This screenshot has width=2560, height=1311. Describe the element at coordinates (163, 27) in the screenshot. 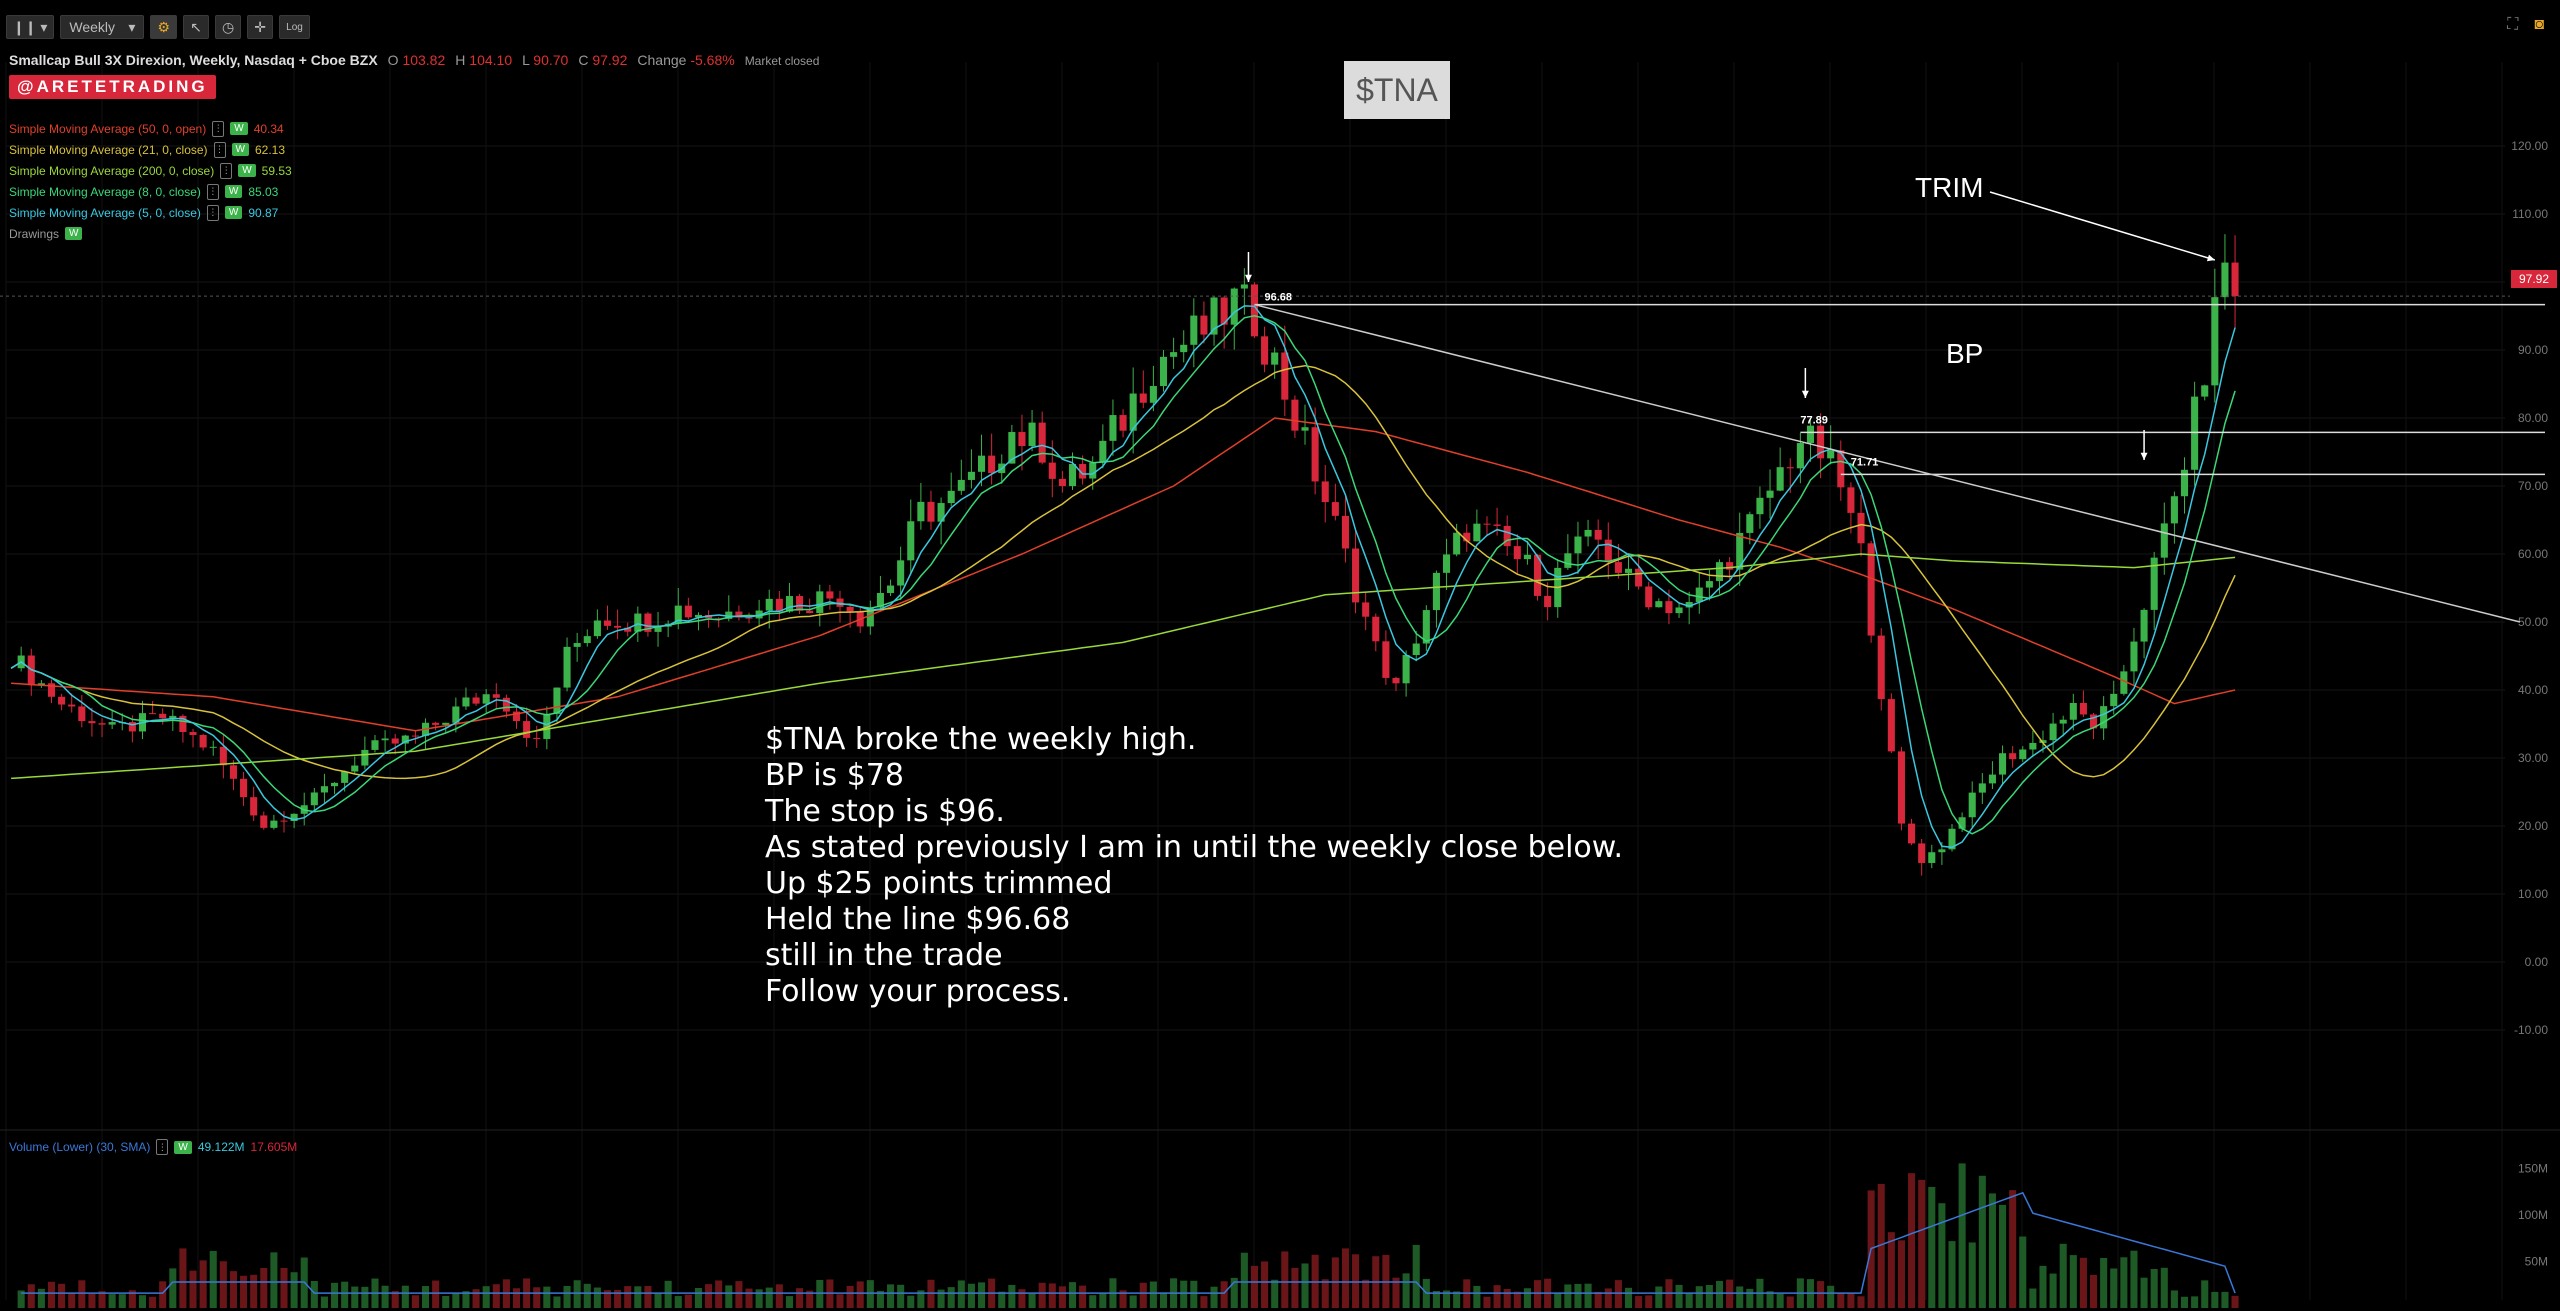

I see `gear-icon: ⚙` at that location.